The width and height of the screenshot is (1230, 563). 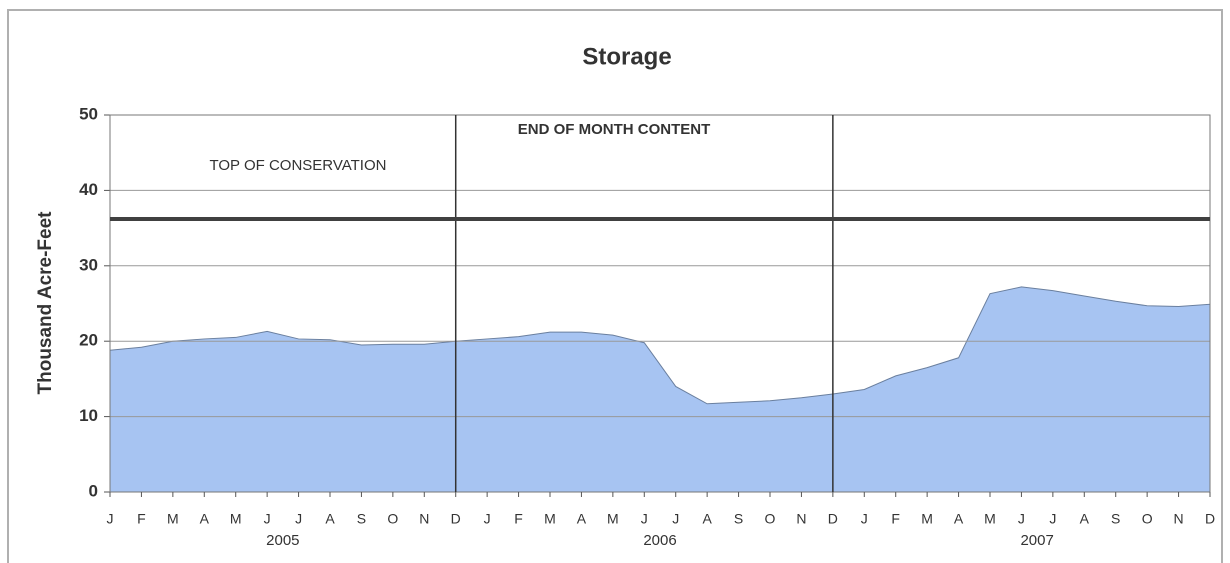 What do you see at coordinates (282, 540) in the screenshot?
I see `year-label: 2005` at bounding box center [282, 540].